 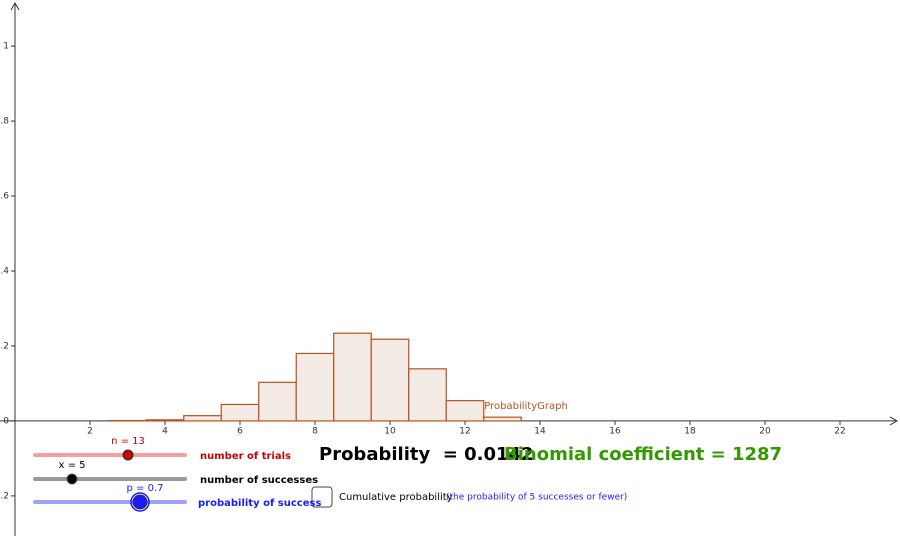 What do you see at coordinates (894, 421) in the screenshot?
I see `x-axis-arrow` at bounding box center [894, 421].